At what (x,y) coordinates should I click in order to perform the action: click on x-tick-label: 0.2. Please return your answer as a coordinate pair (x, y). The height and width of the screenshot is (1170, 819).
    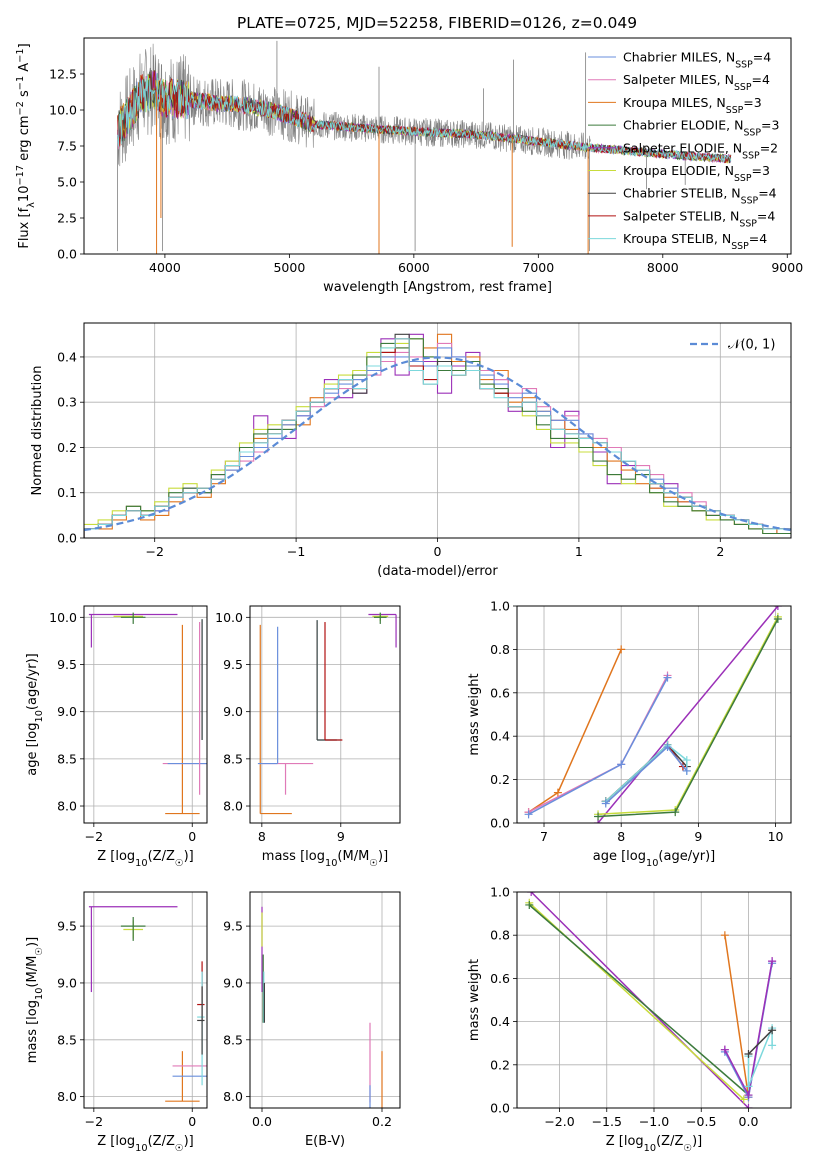
    Looking at the image, I should click on (382, 1121).